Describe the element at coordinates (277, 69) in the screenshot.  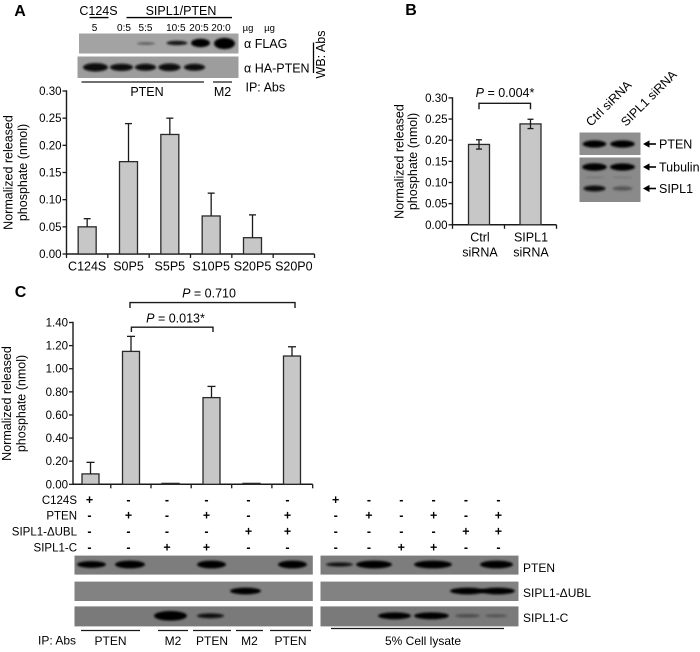
I see `svg-text: α HA-PTEN` at that location.